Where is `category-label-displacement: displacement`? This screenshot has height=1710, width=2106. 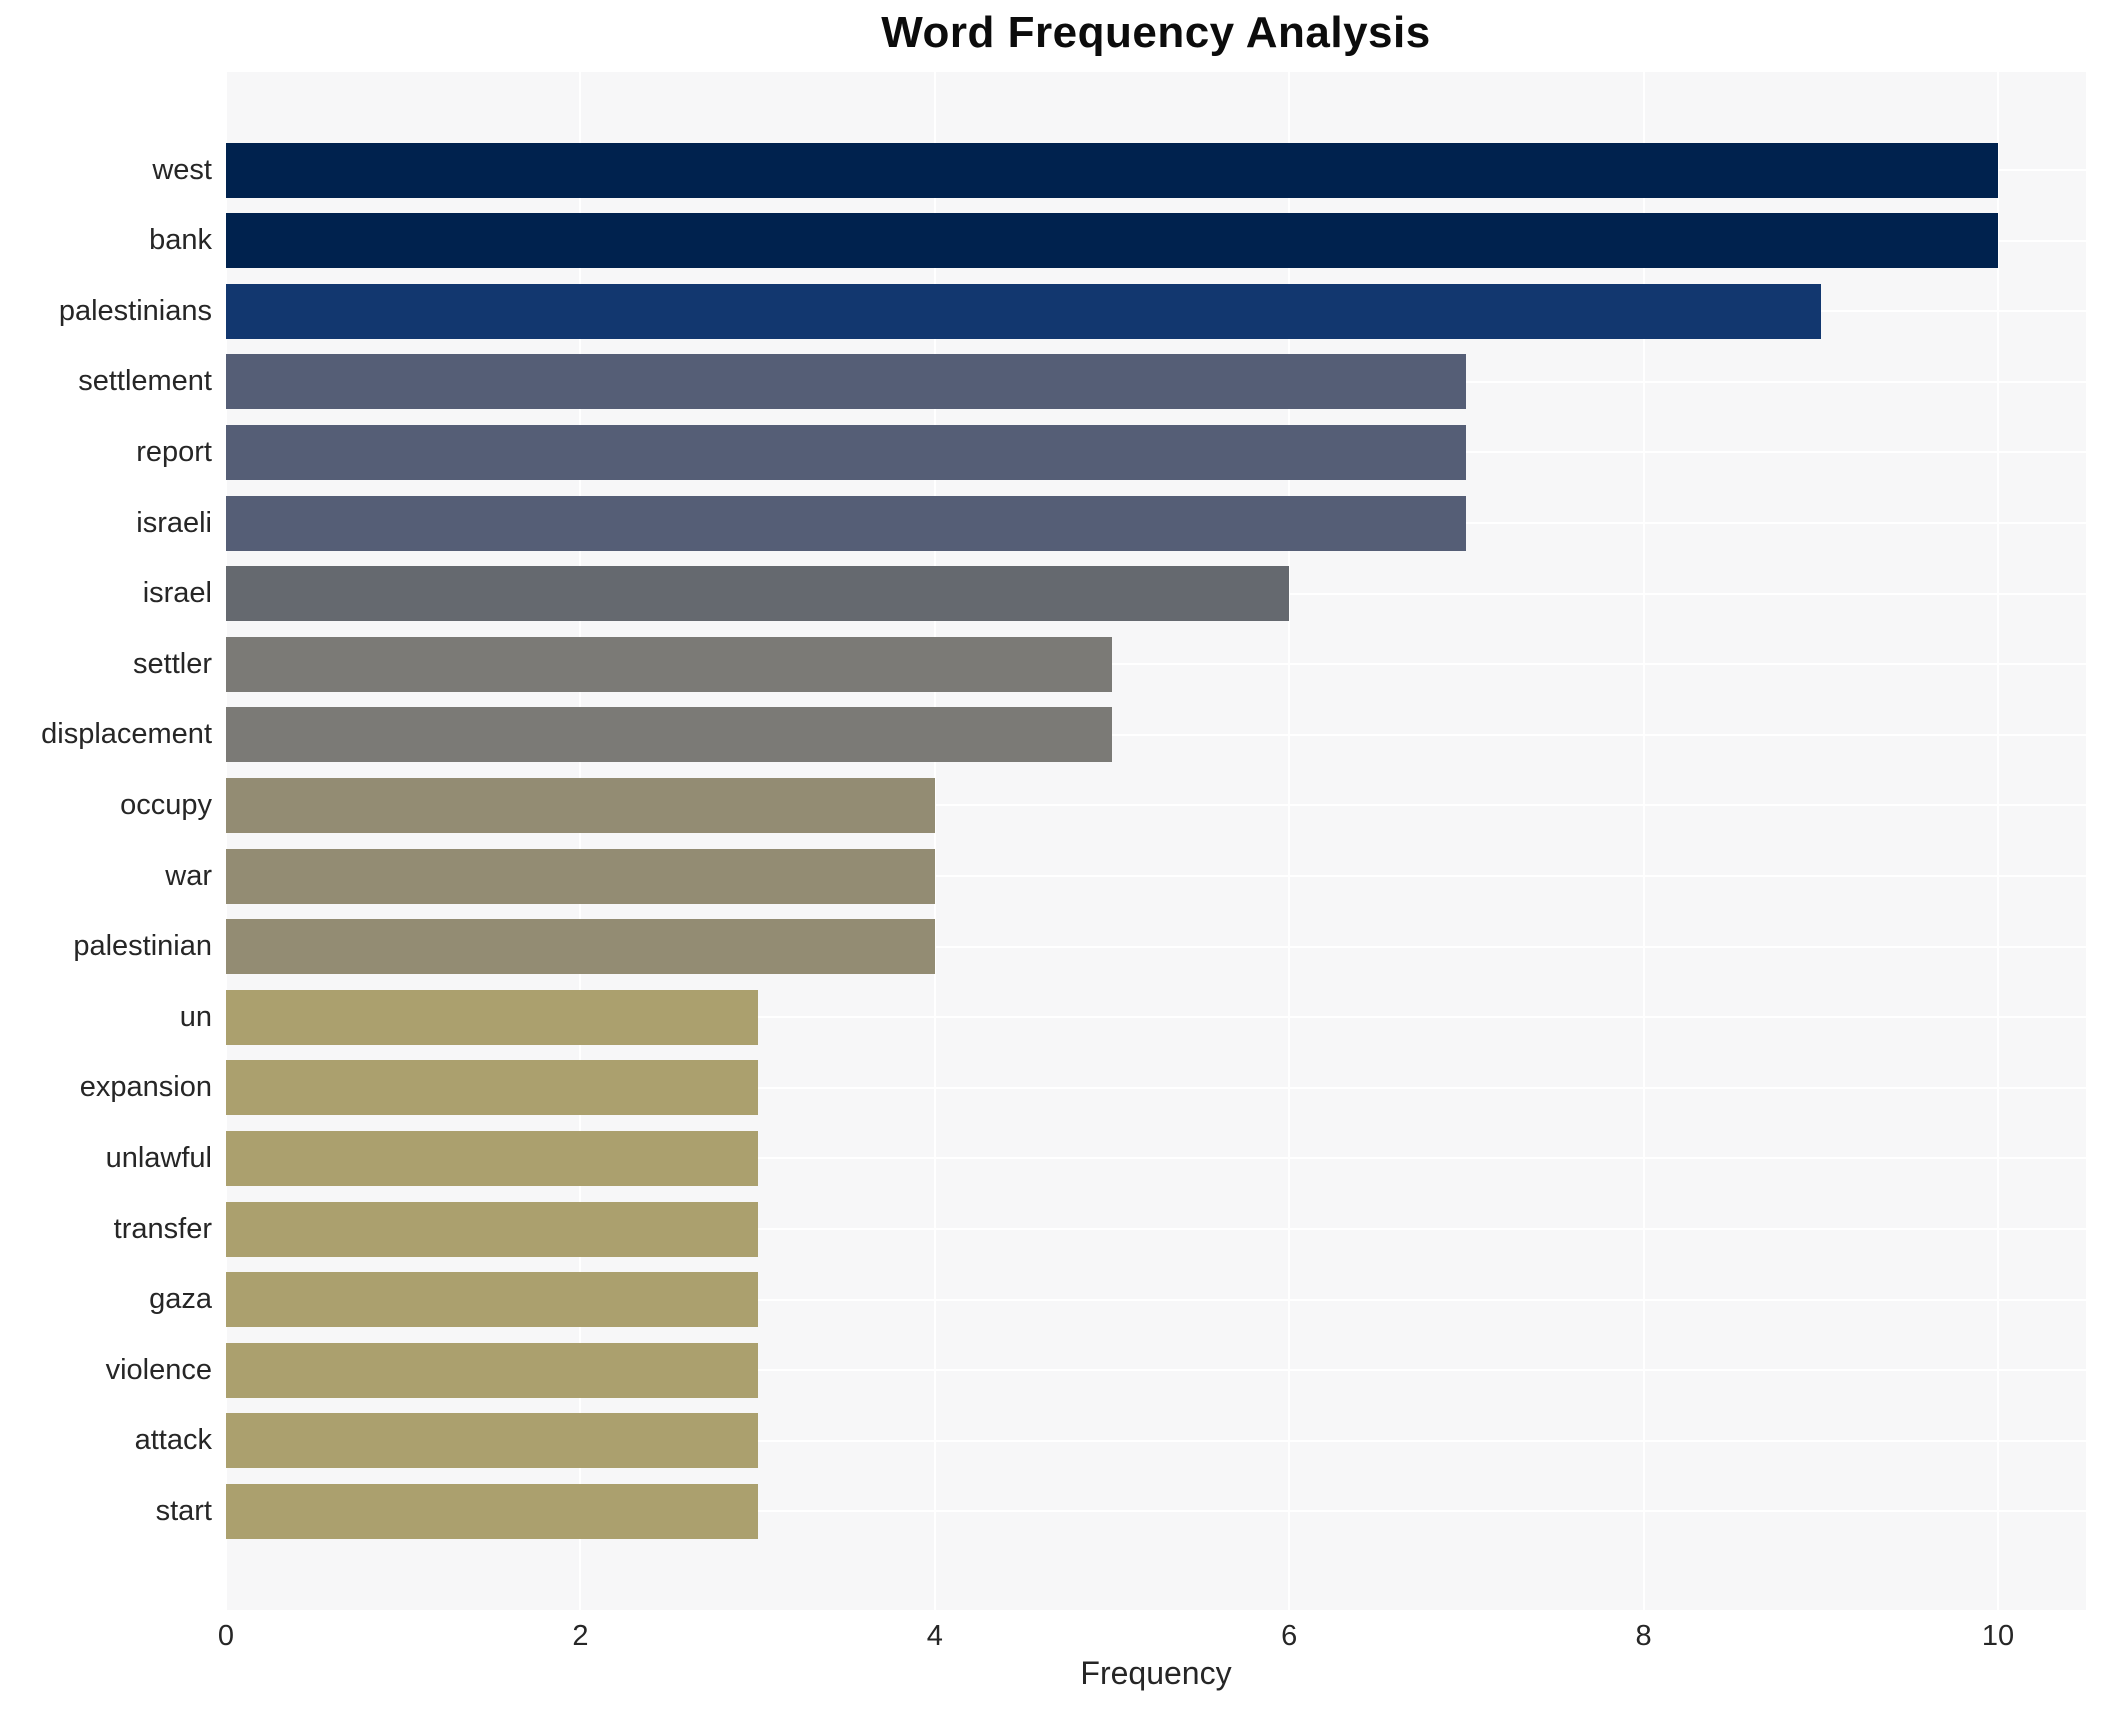
category-label-displacement: displacement is located at coordinates (126, 734).